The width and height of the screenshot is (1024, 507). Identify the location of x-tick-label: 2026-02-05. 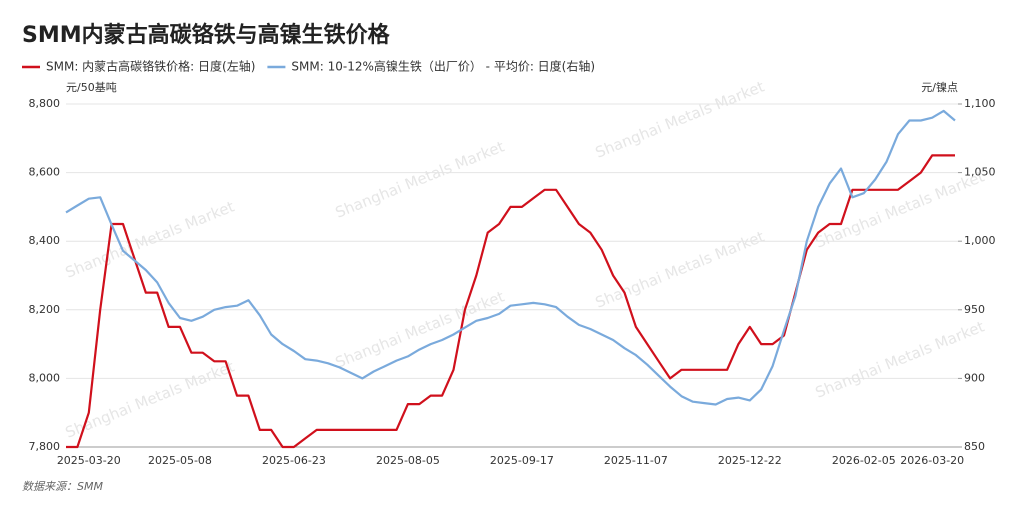
(864, 460).